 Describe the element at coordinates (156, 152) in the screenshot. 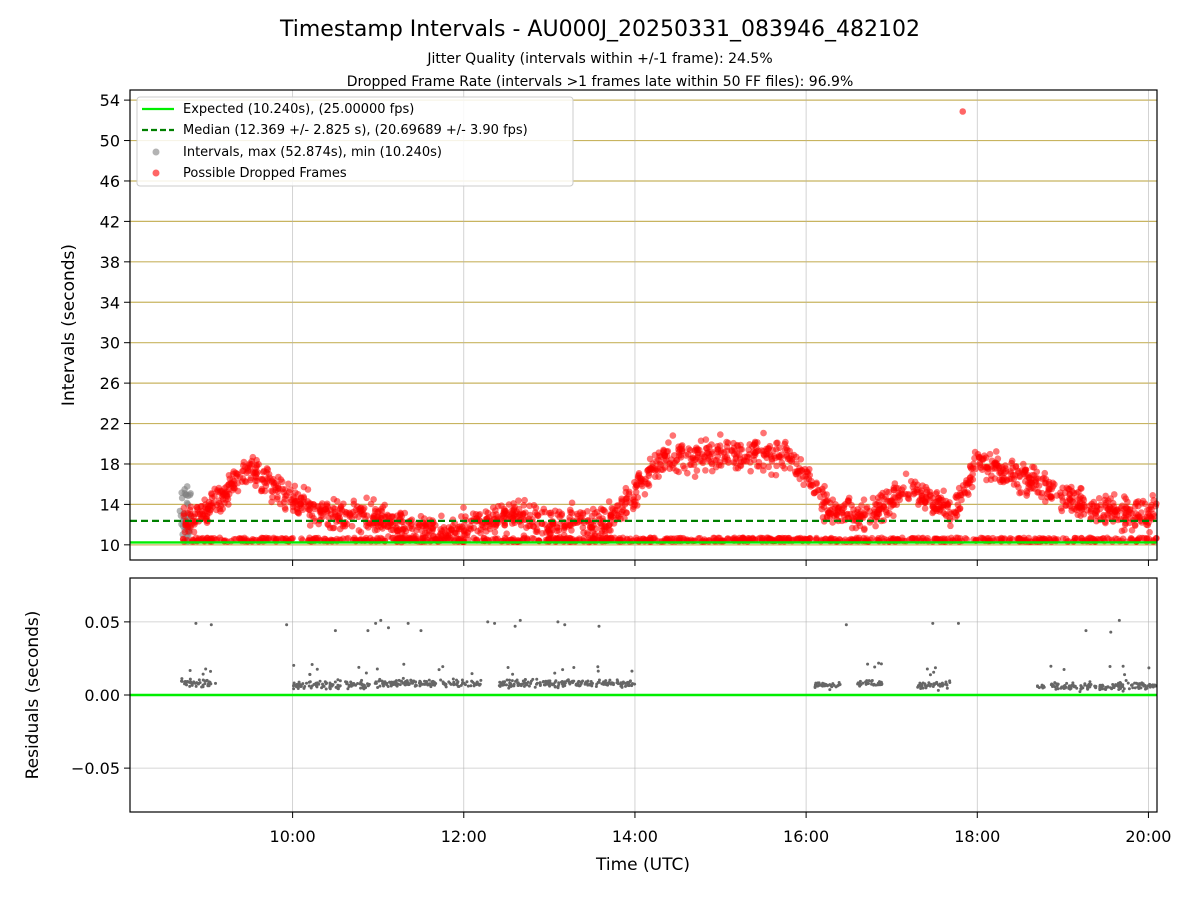

I see `legend-intervals-marker` at that location.